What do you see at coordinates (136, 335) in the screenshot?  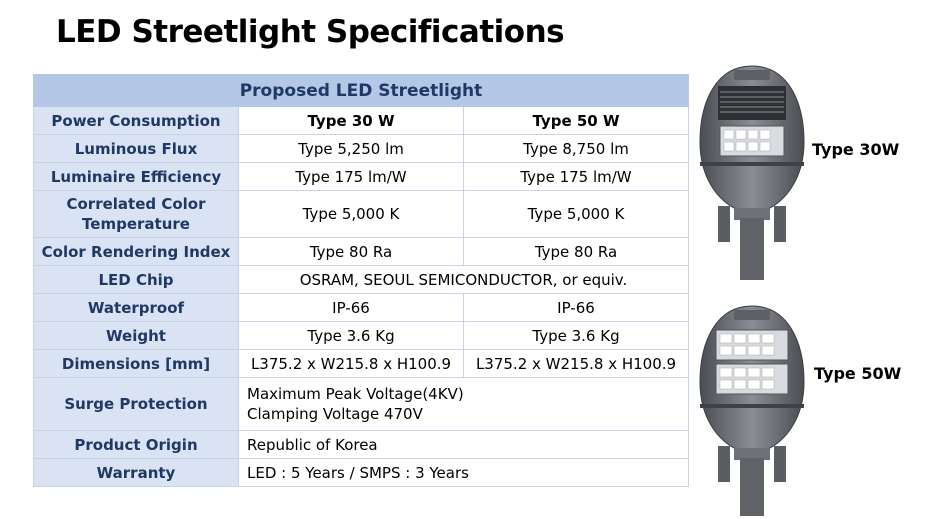 I see `row-label-weight: Weight` at bounding box center [136, 335].